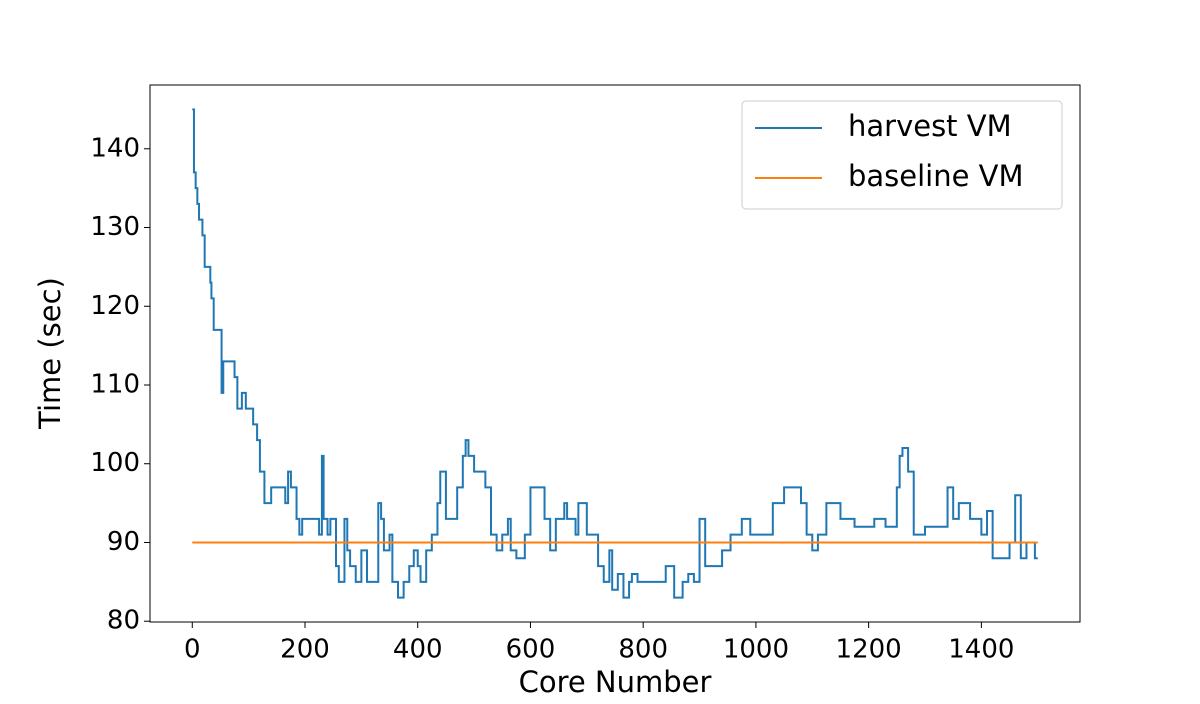  I want to click on x-axis-label: Core Number, so click(615, 682).